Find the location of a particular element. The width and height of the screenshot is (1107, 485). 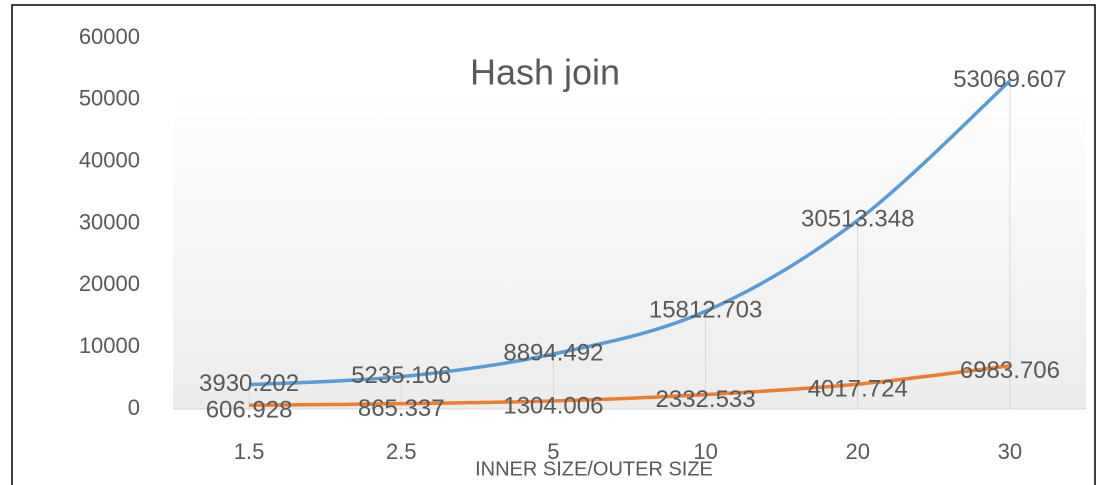

x-tick-label: 1.5 is located at coordinates (249, 451).